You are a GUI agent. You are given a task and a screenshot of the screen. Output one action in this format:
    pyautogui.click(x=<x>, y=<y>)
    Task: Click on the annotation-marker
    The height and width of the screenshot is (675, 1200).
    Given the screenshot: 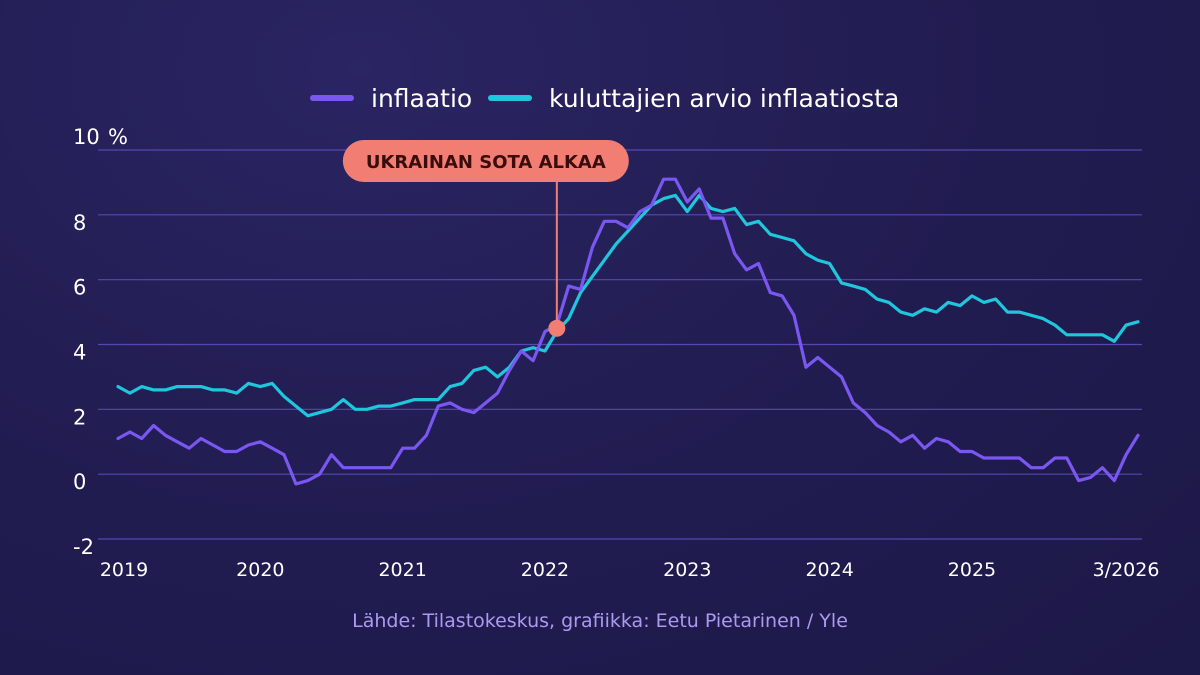 What is the action you would take?
    pyautogui.click(x=557, y=328)
    